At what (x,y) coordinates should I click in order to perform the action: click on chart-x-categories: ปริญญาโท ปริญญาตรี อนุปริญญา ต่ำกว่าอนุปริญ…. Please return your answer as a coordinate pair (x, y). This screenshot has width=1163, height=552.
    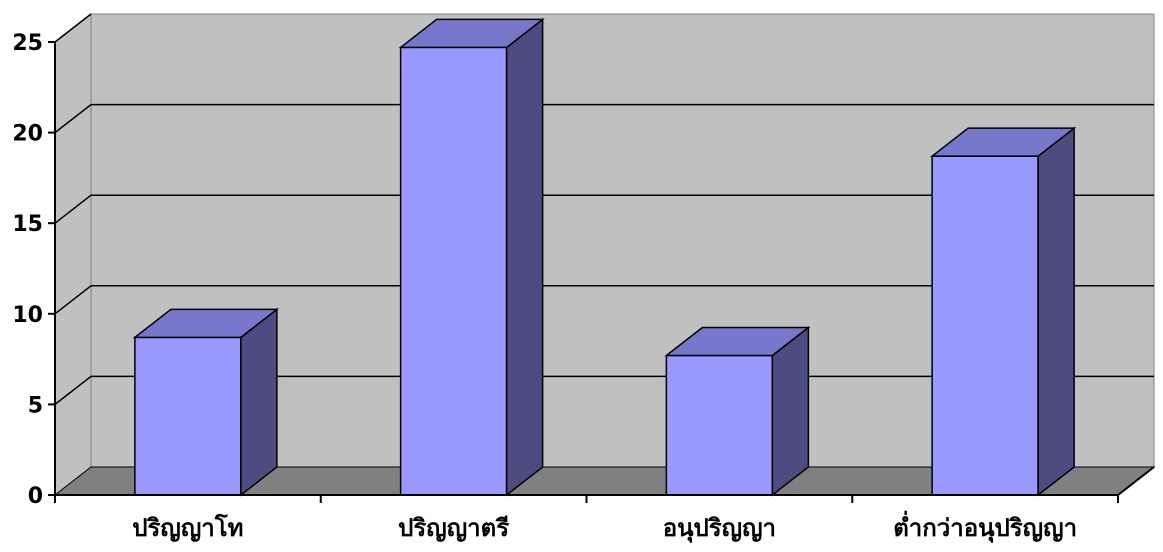
    Looking at the image, I should click on (586, 519).